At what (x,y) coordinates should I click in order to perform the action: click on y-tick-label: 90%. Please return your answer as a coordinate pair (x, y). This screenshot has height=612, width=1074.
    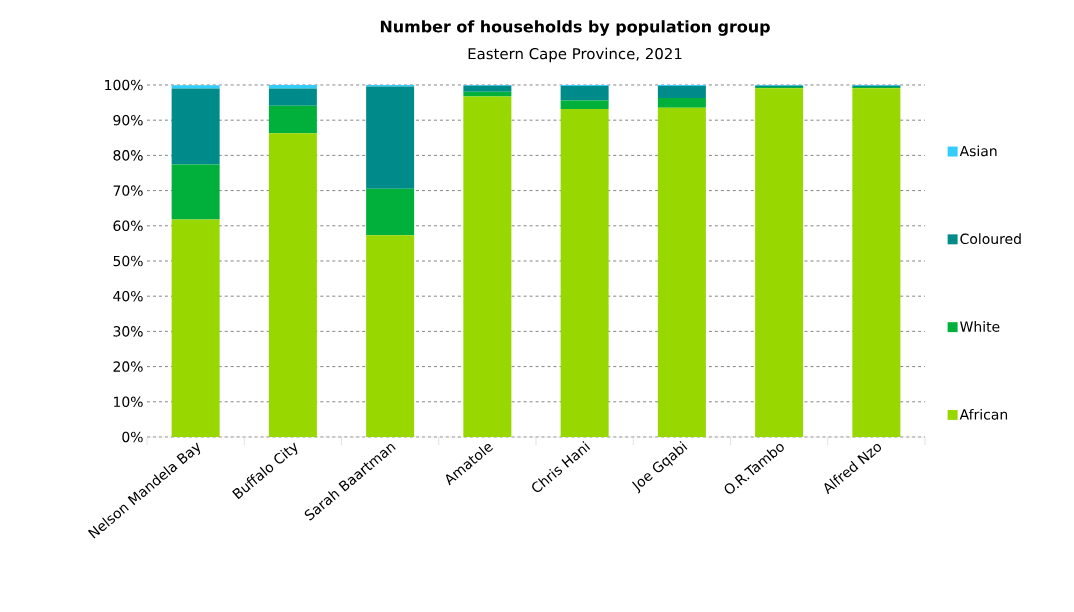
    Looking at the image, I should click on (128, 120).